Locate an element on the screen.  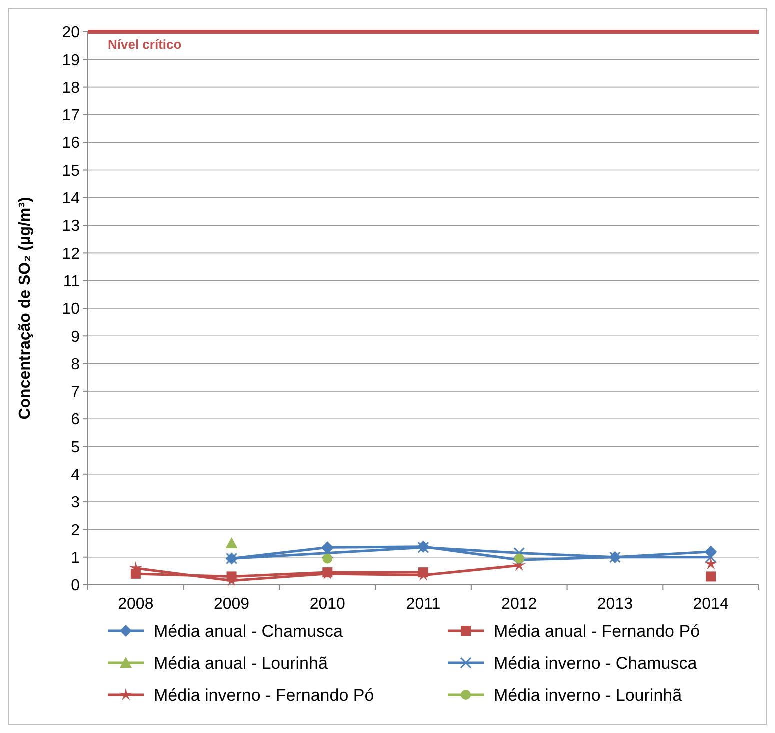
x-tick-label: 2012 is located at coordinates (520, 604).